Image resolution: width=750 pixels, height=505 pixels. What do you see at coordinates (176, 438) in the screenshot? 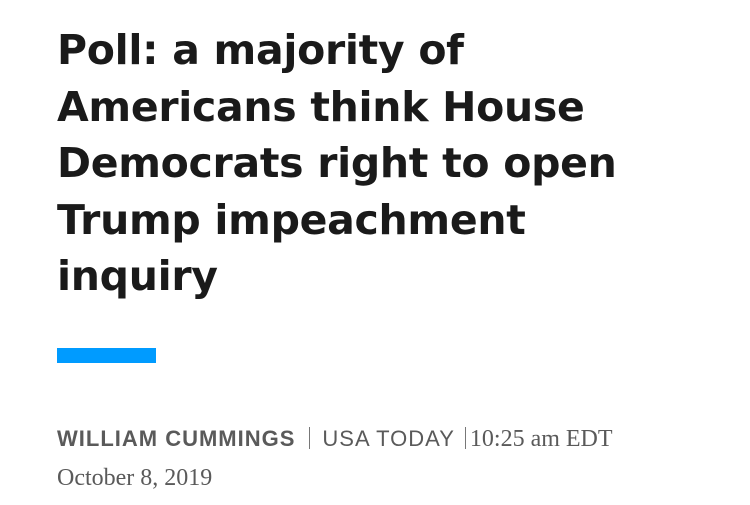
I see `author: WILLIAM CUMMINGS` at bounding box center [176, 438].